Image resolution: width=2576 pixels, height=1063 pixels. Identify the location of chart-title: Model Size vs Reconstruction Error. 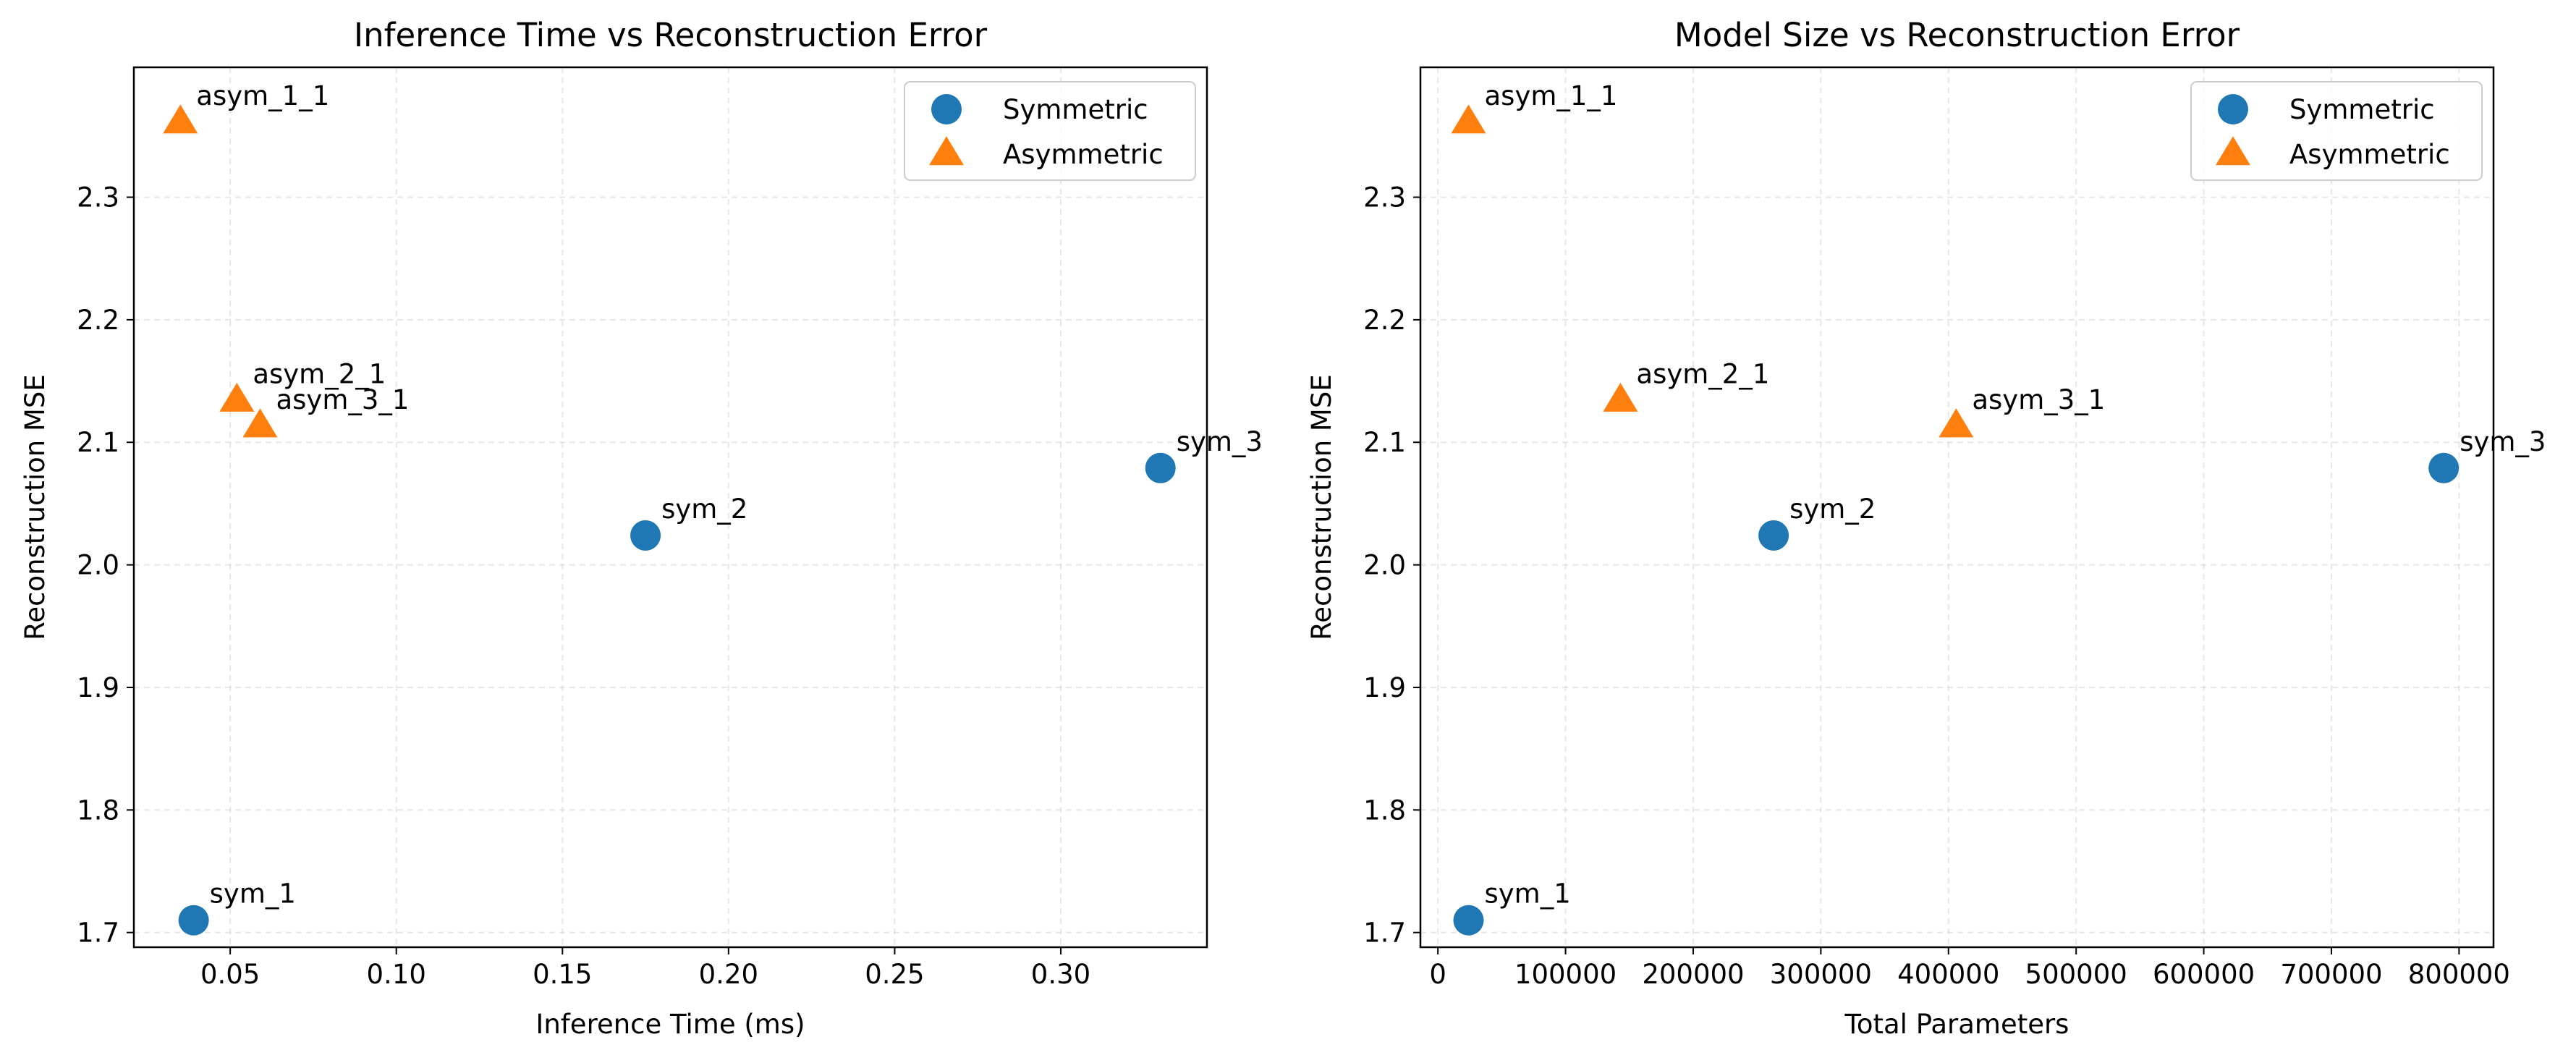
(1957, 35).